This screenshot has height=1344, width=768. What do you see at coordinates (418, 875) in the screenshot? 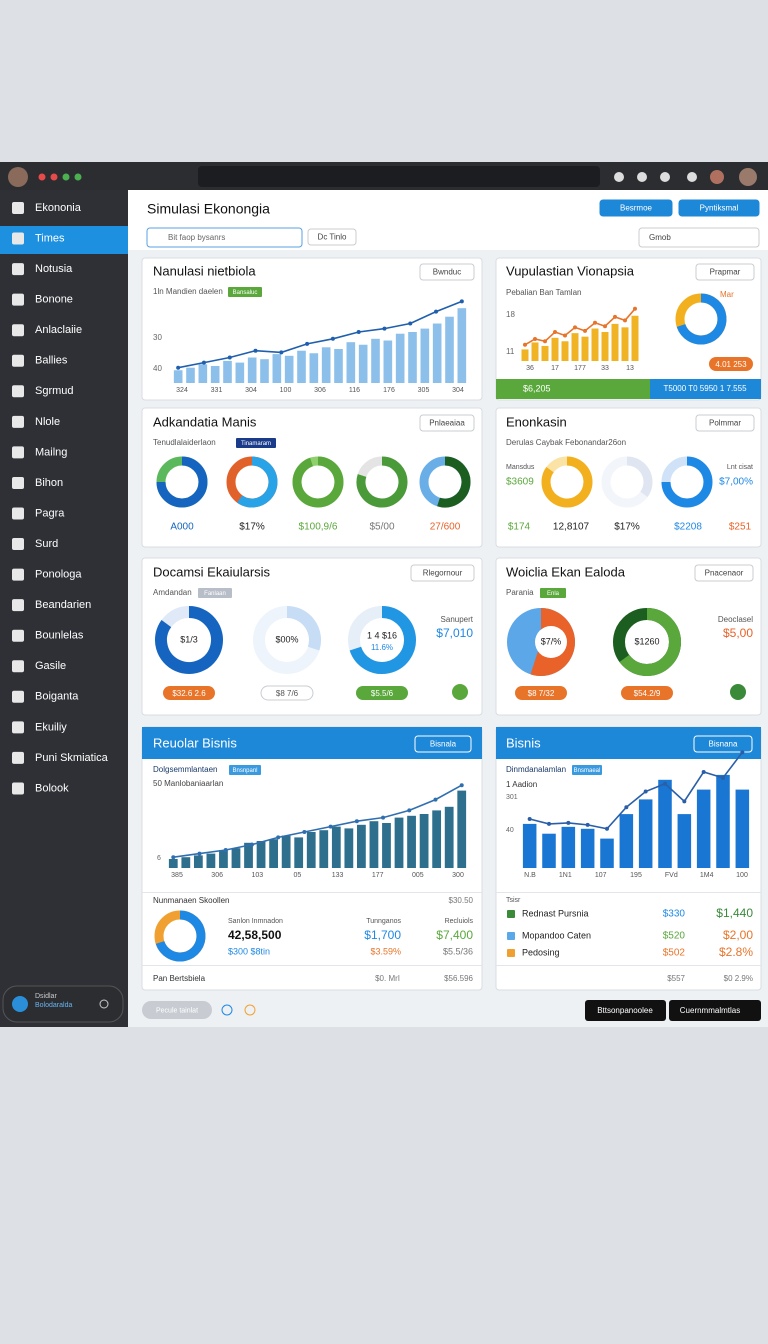
I see `x-label: 005` at bounding box center [418, 875].